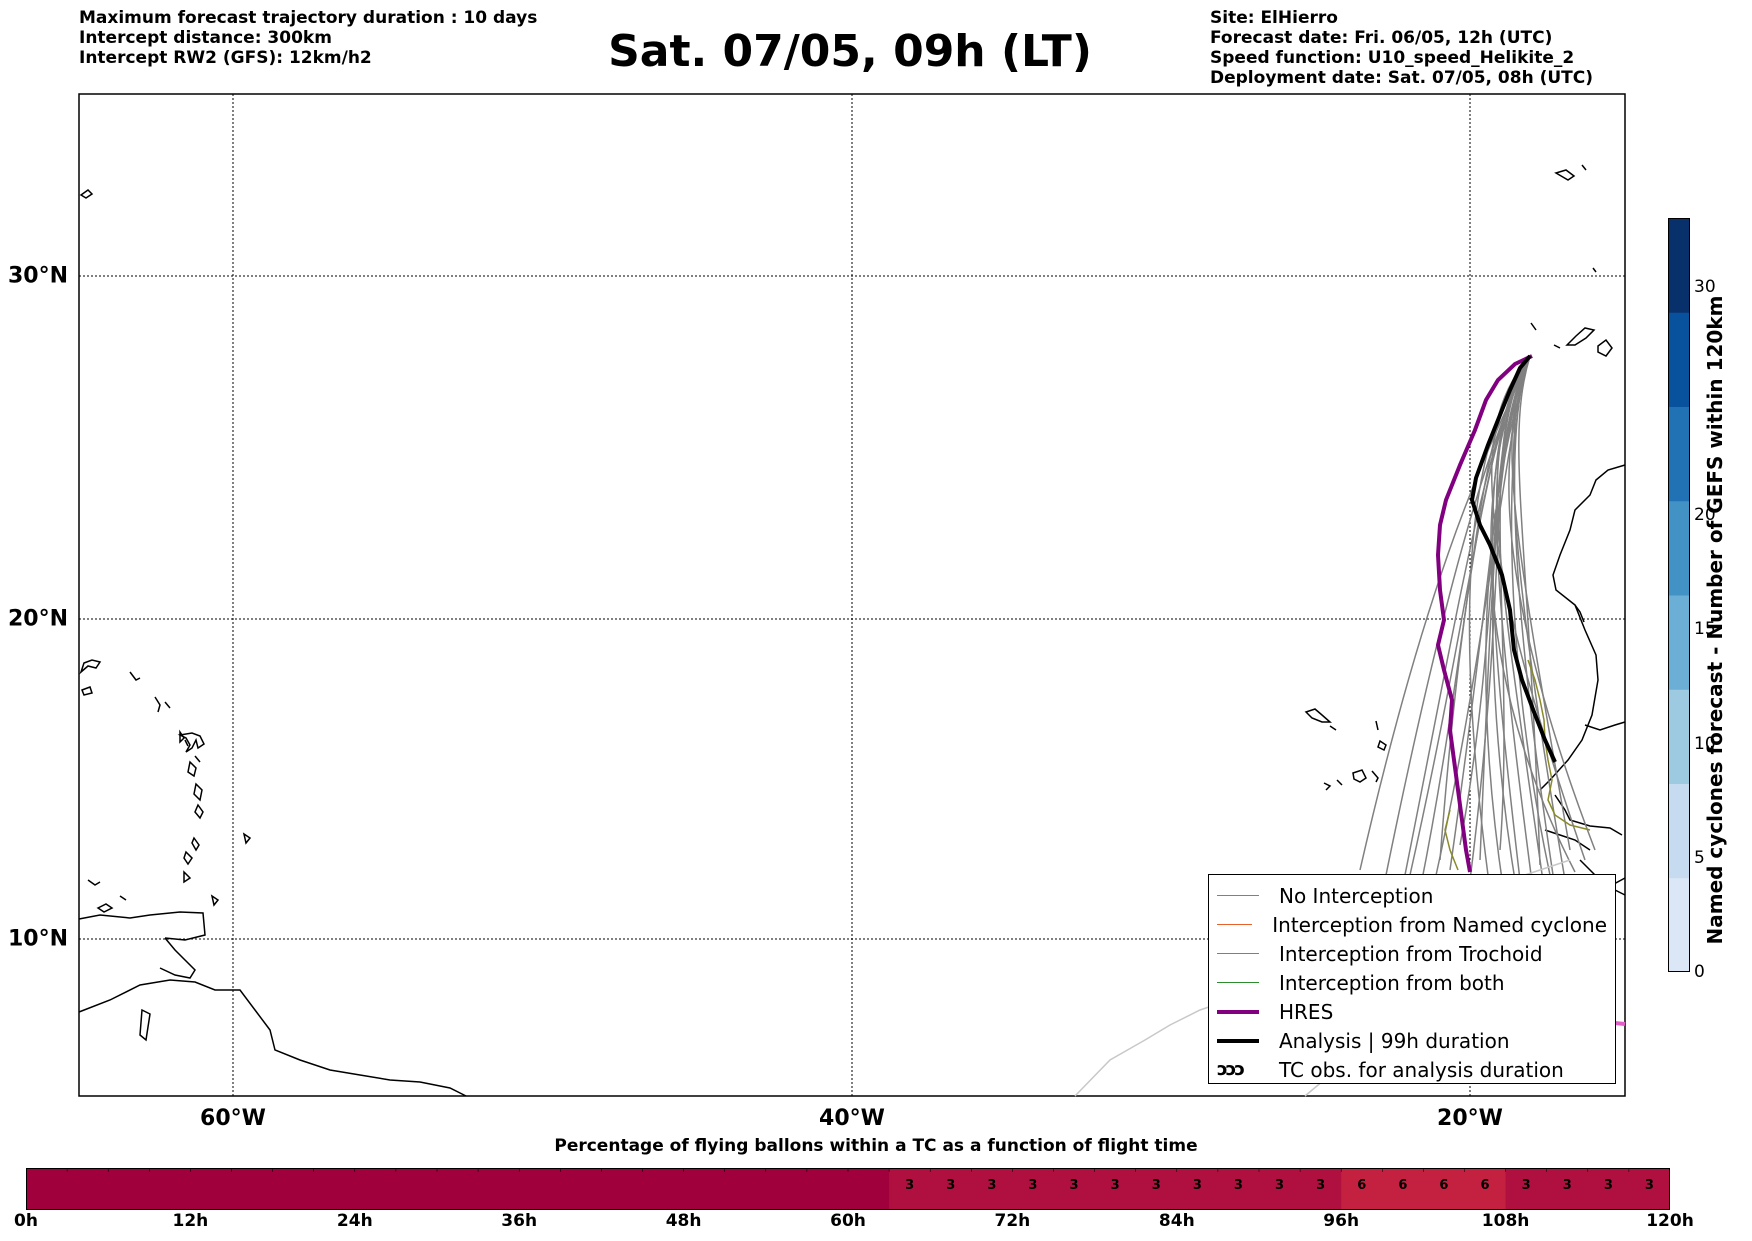 The width and height of the screenshot is (1752, 1241). I want to click on colorbar-tick-label: 10, so click(1705, 743).